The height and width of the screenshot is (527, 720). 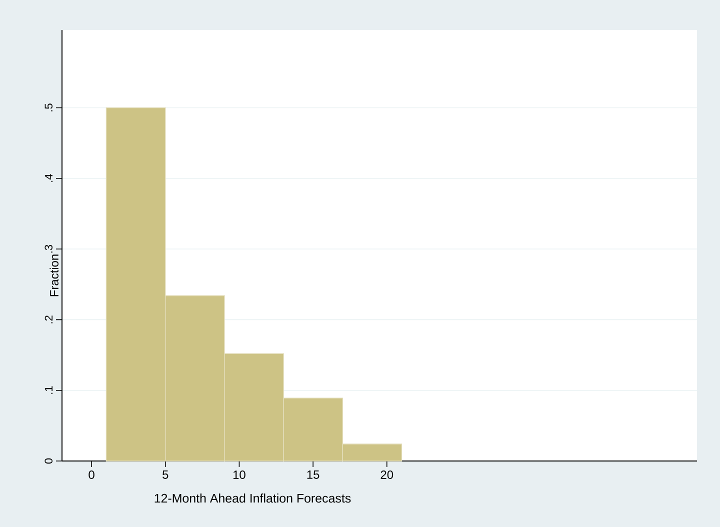 I want to click on y-tick-label: .1, so click(x=48, y=390).